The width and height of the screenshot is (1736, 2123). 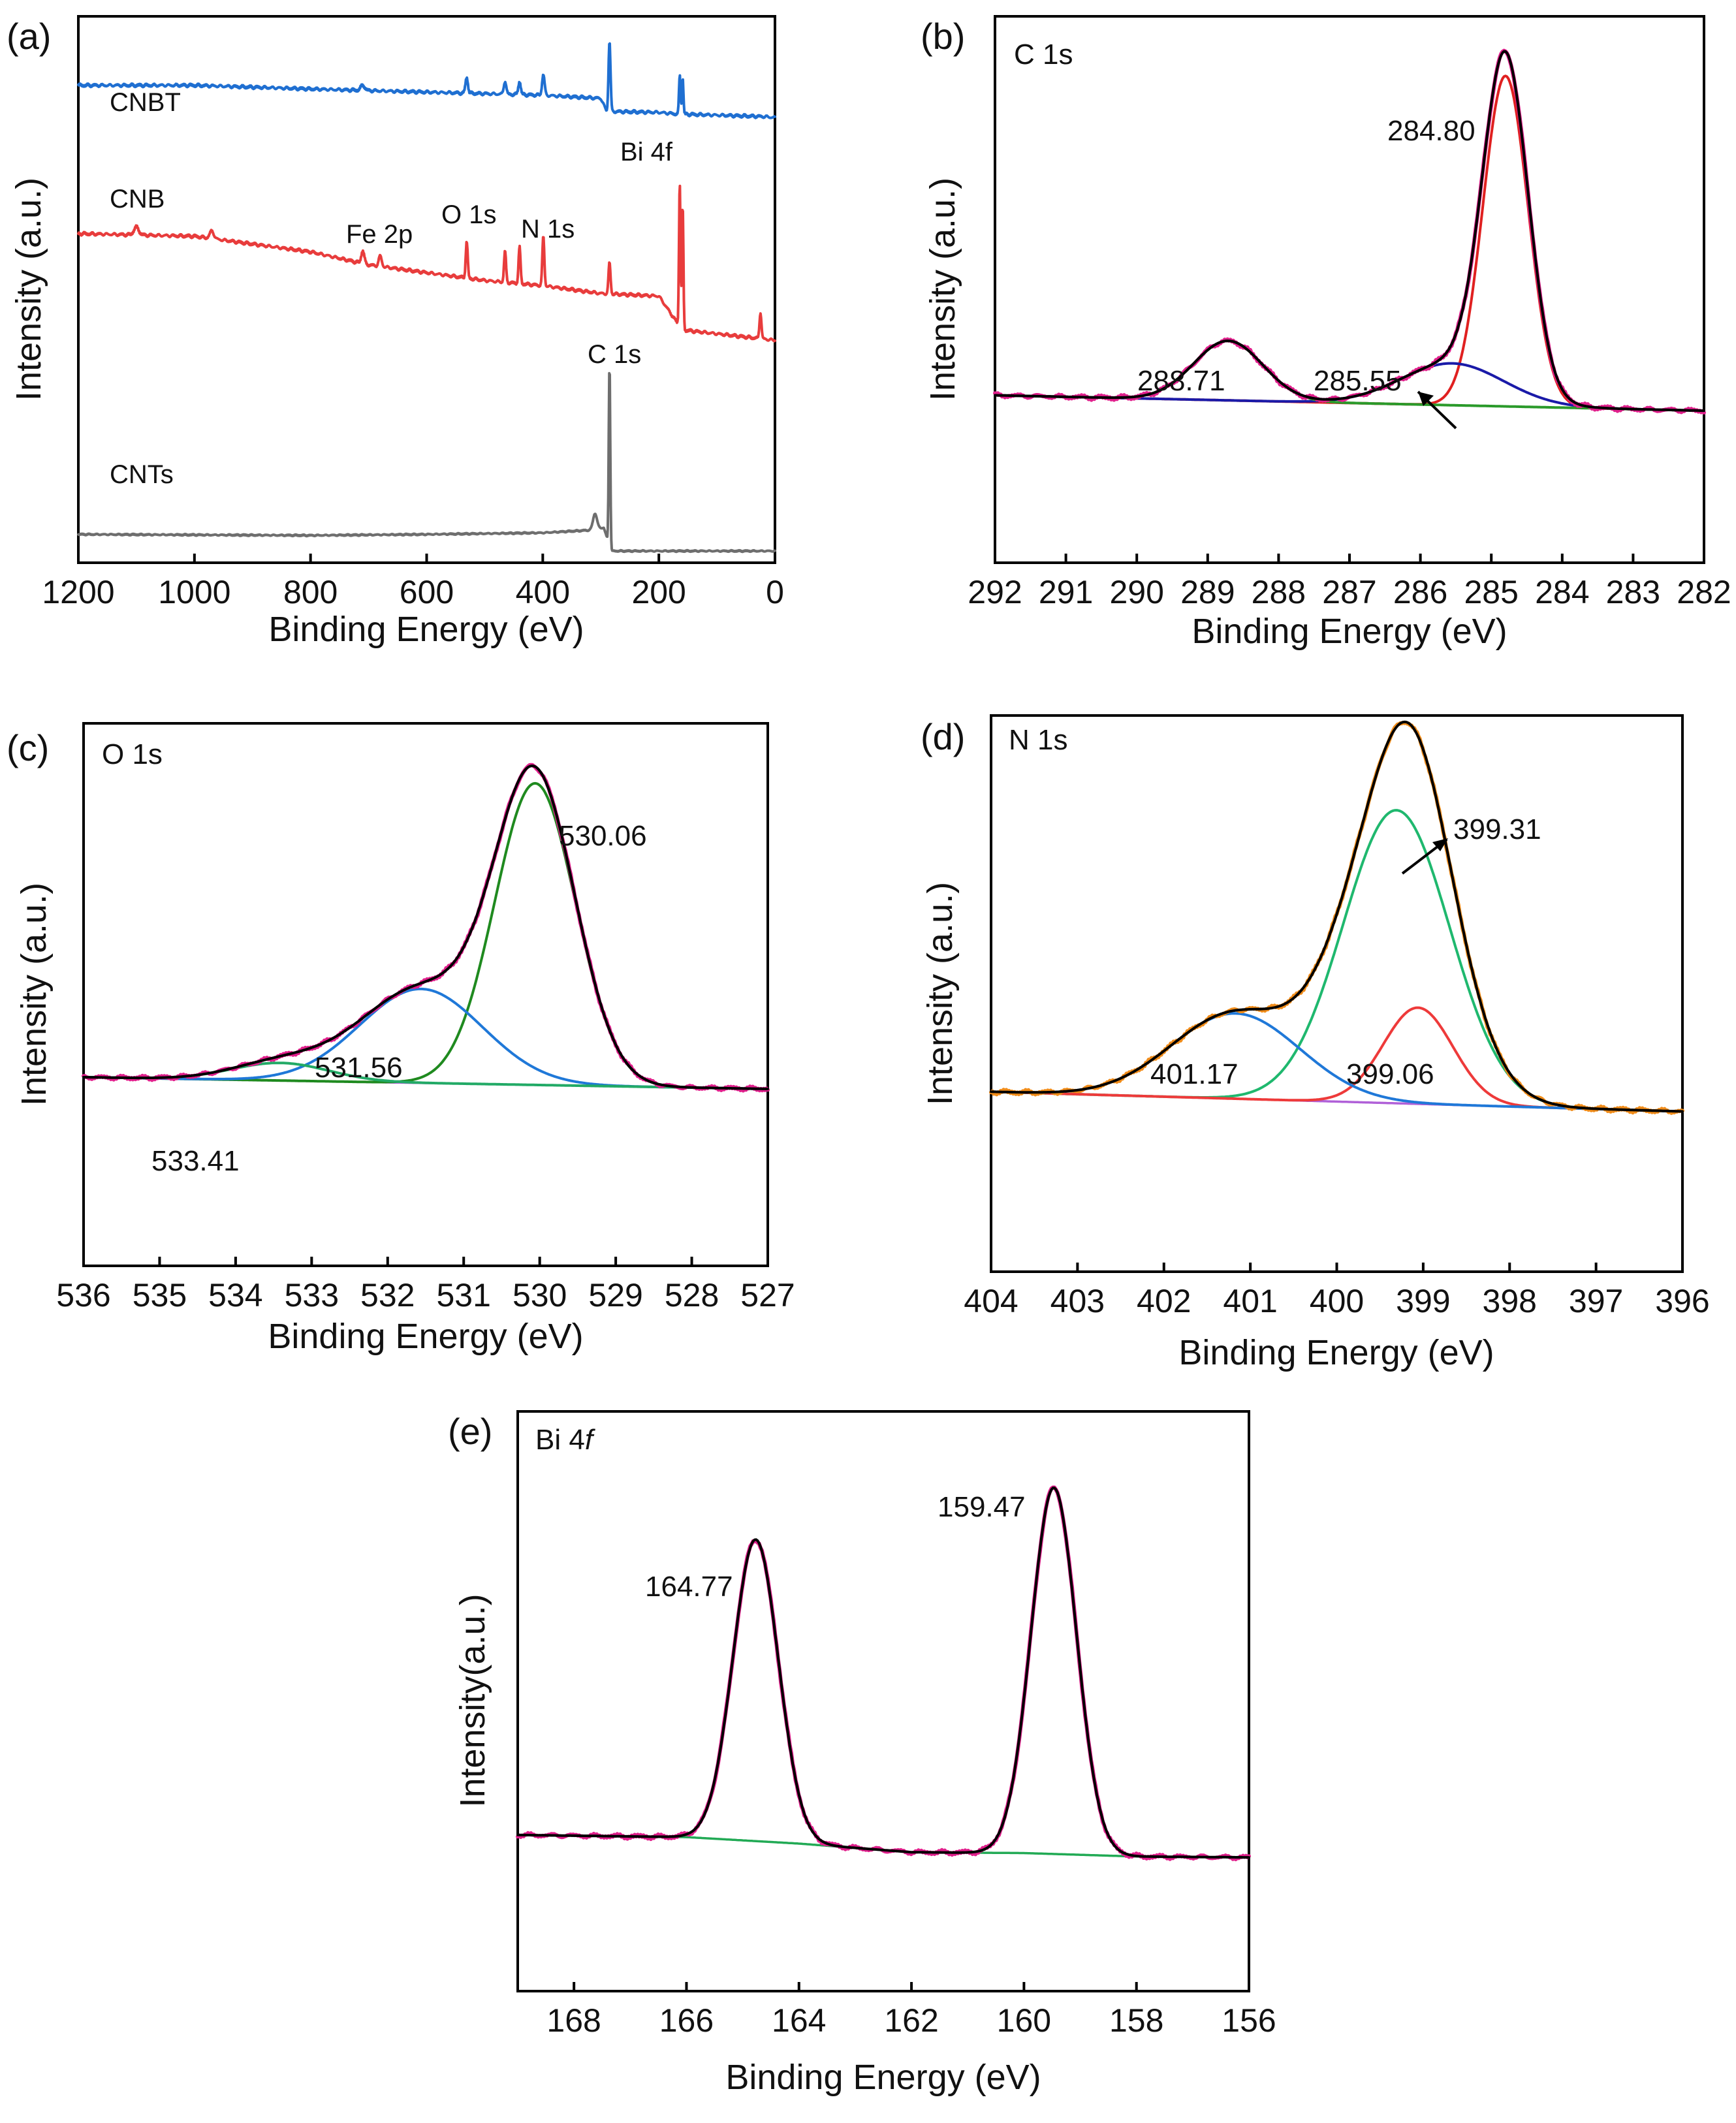 What do you see at coordinates (615, 1295) in the screenshot?
I see `x-tick-label: 529` at bounding box center [615, 1295].